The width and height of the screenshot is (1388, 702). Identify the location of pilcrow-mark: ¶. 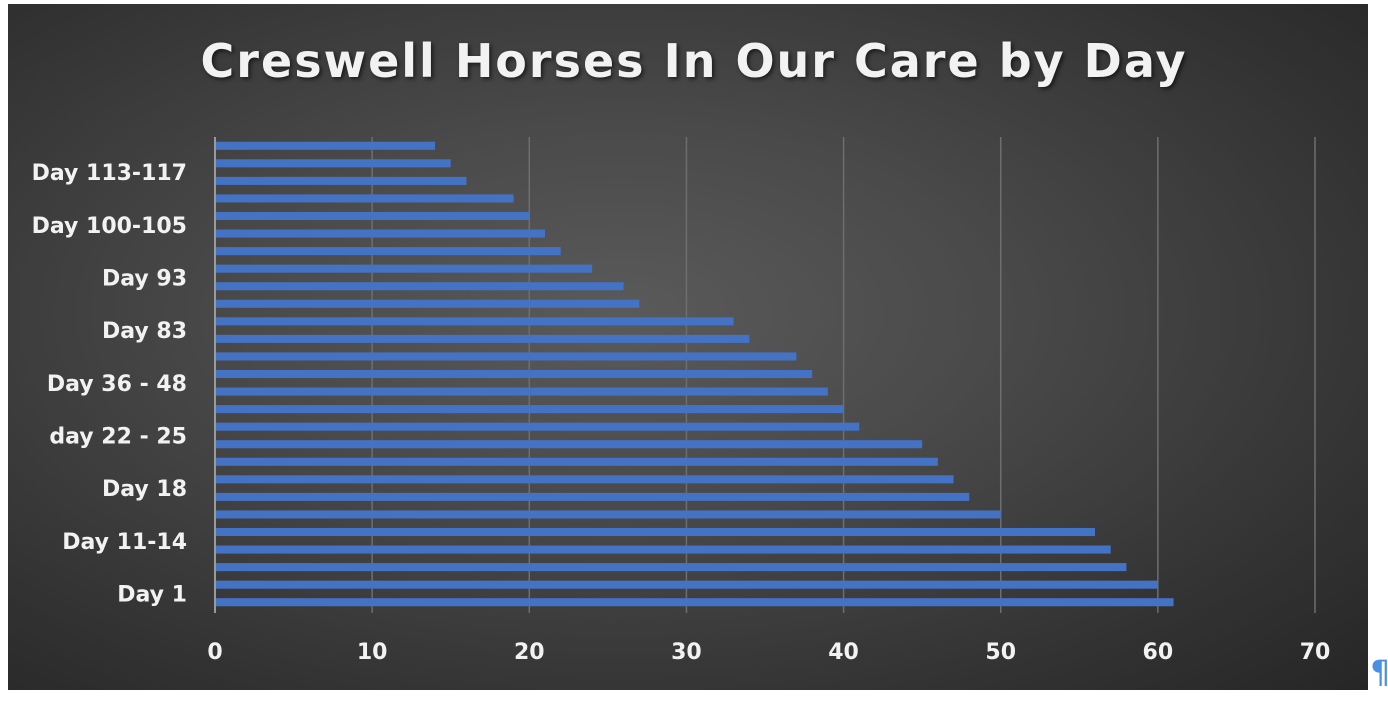
(1379, 672).